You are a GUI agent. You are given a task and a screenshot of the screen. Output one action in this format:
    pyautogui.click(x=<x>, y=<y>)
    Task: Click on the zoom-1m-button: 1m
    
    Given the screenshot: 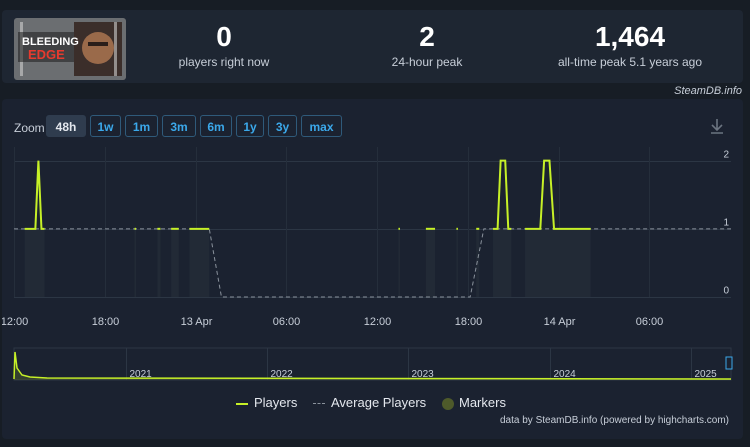 What is the action you would take?
    pyautogui.click(x=141, y=126)
    